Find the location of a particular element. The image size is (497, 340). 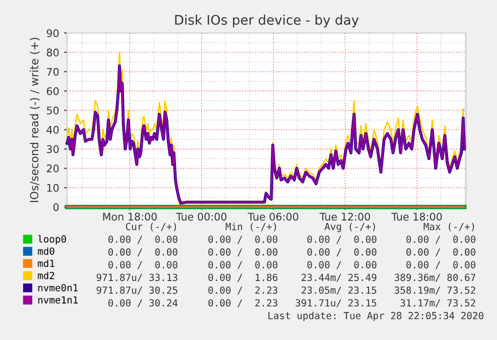

legend-label: nvme1n1 is located at coordinates (58, 300).